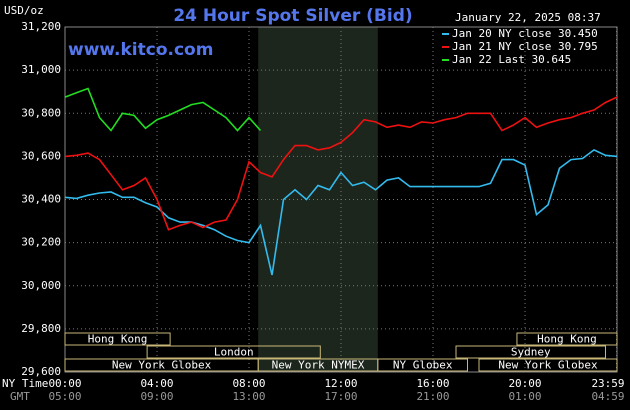 Image resolution: width=630 pixels, height=410 pixels. Describe the element at coordinates (607, 396) in the screenshot. I see `x-tick-label-gmt: 04:59` at that location.